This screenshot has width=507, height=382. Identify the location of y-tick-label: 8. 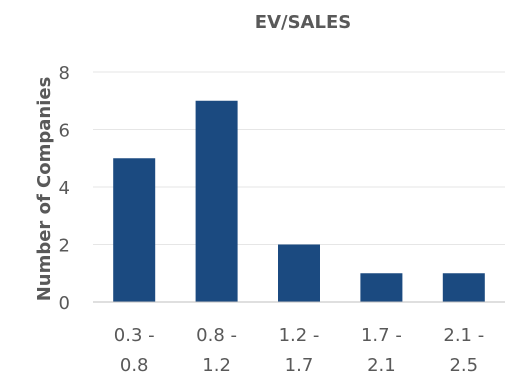
(64, 73).